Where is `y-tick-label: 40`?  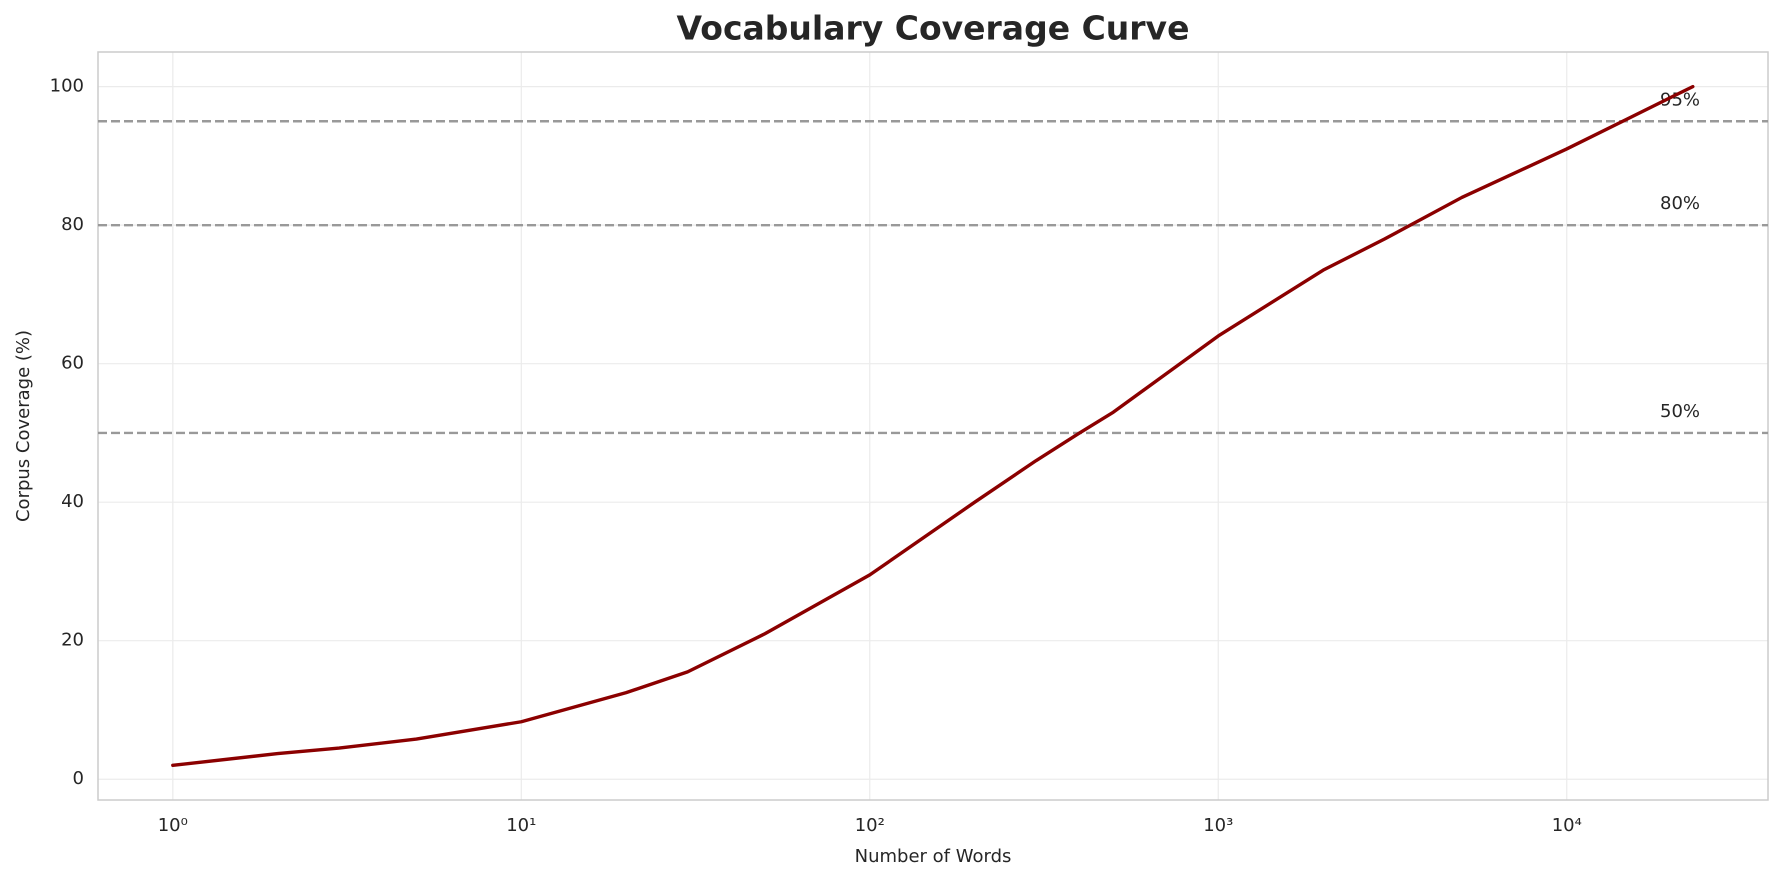
y-tick-label: 40 is located at coordinates (72, 501).